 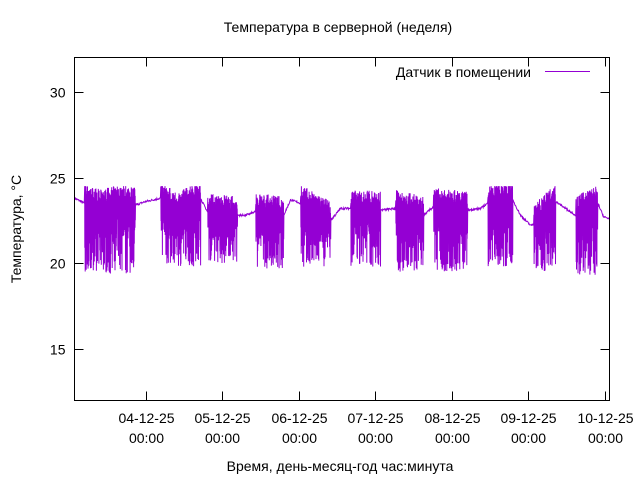 What do you see at coordinates (452, 418) in the screenshot?
I see `x-tick-date: 08-12-25` at bounding box center [452, 418].